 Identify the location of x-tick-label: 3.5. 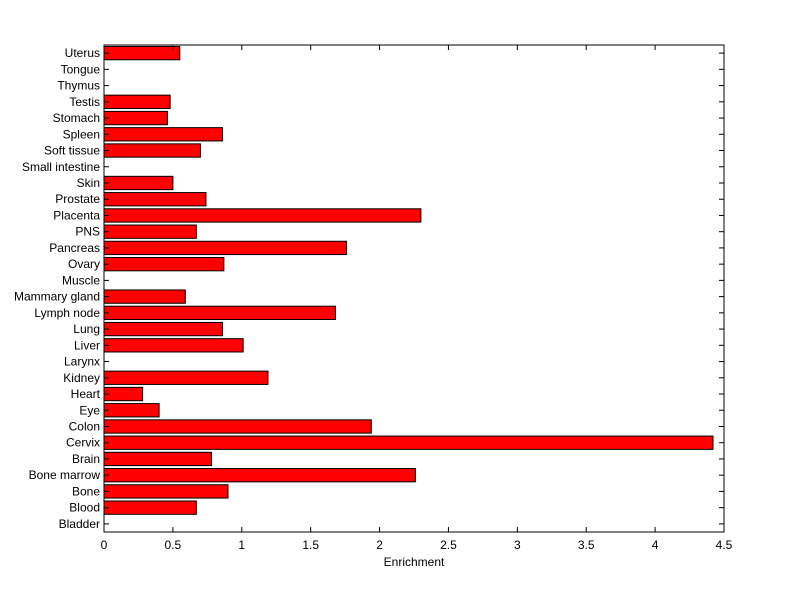
(586, 545).